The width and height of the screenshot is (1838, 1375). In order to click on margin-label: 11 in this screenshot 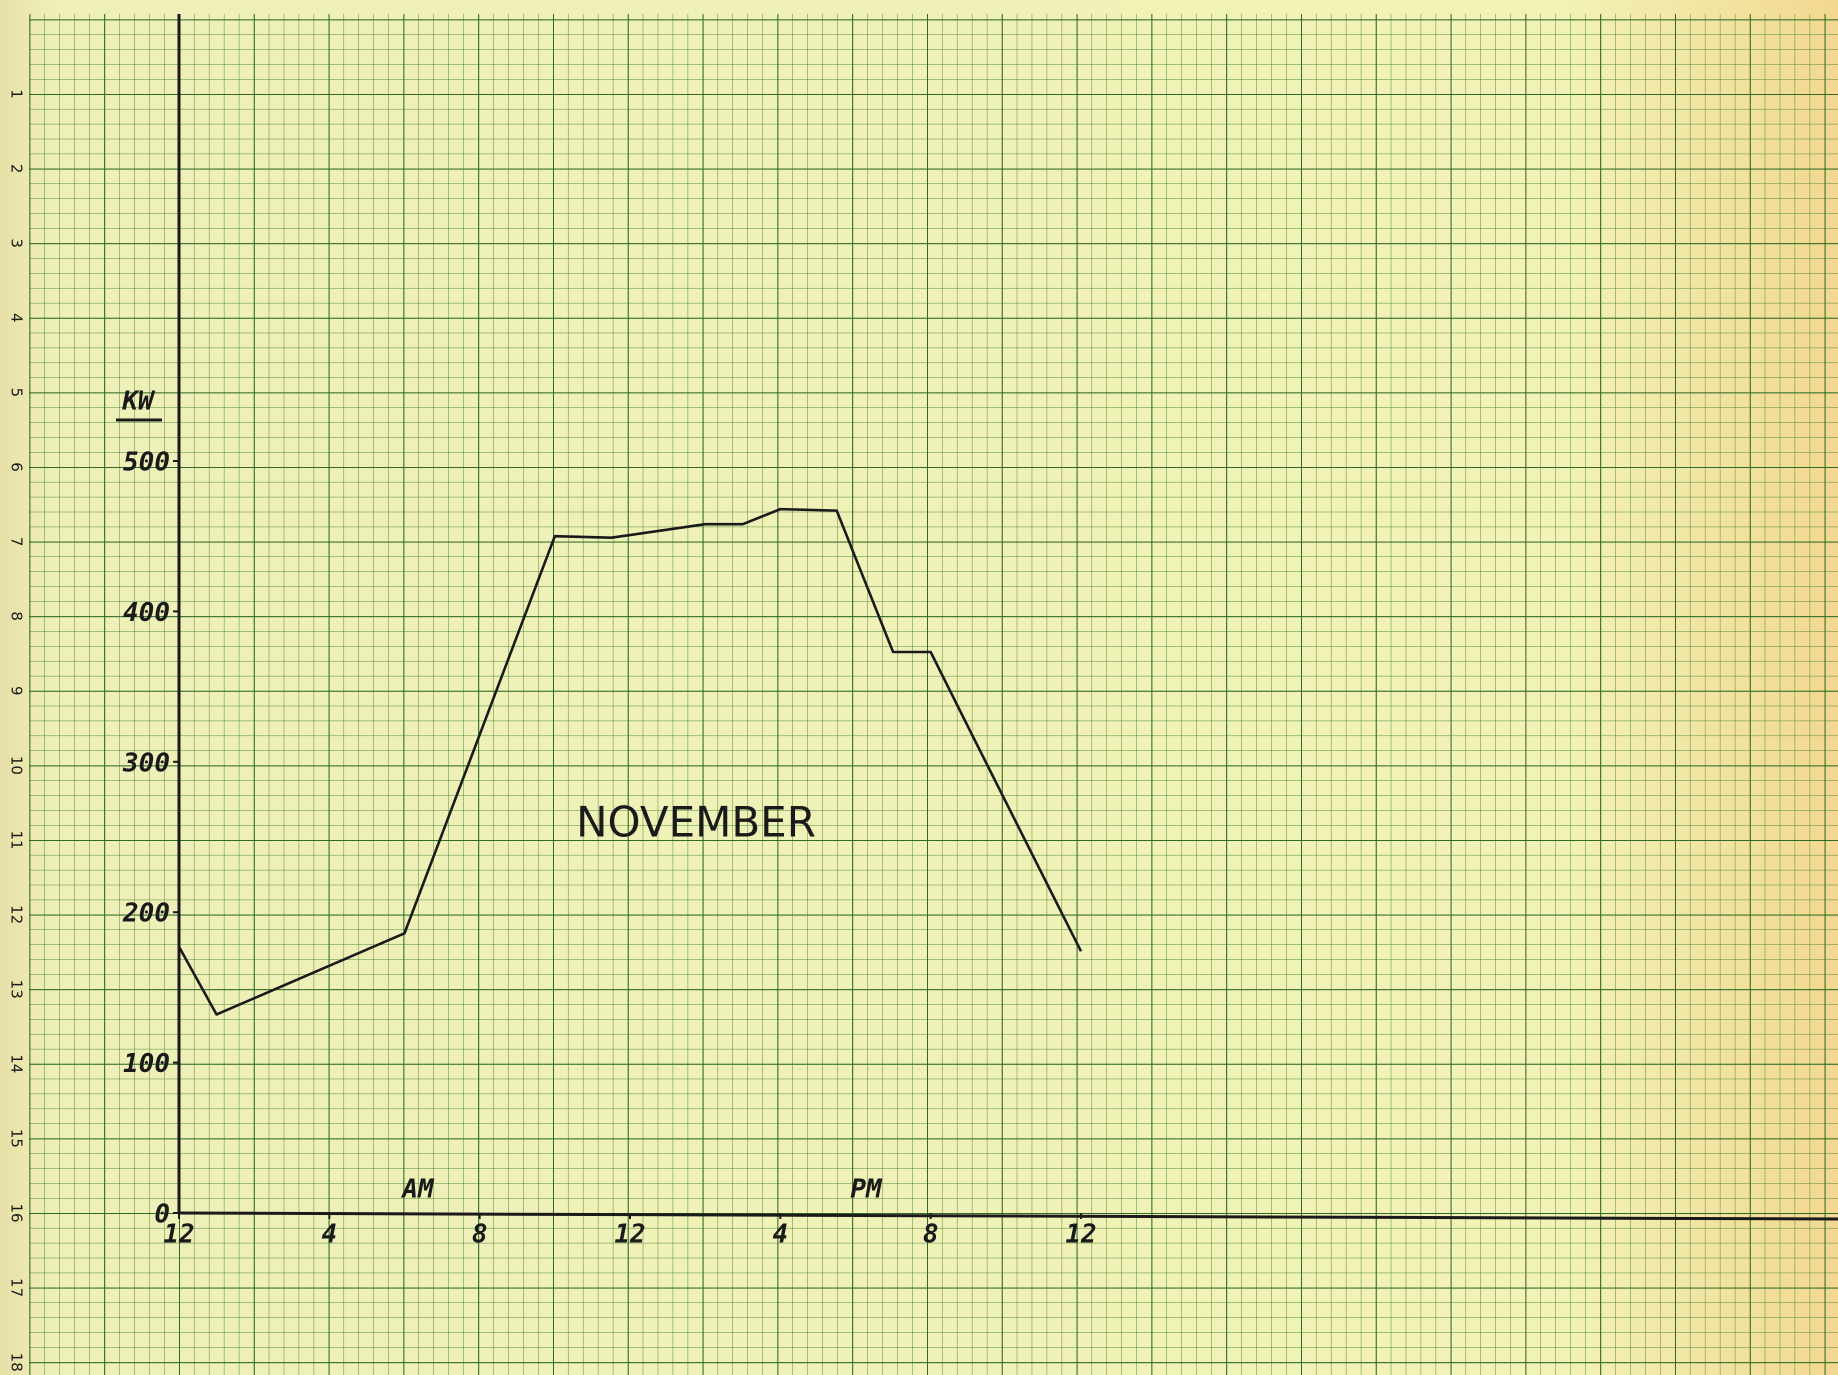, I will do `click(17, 839)`.